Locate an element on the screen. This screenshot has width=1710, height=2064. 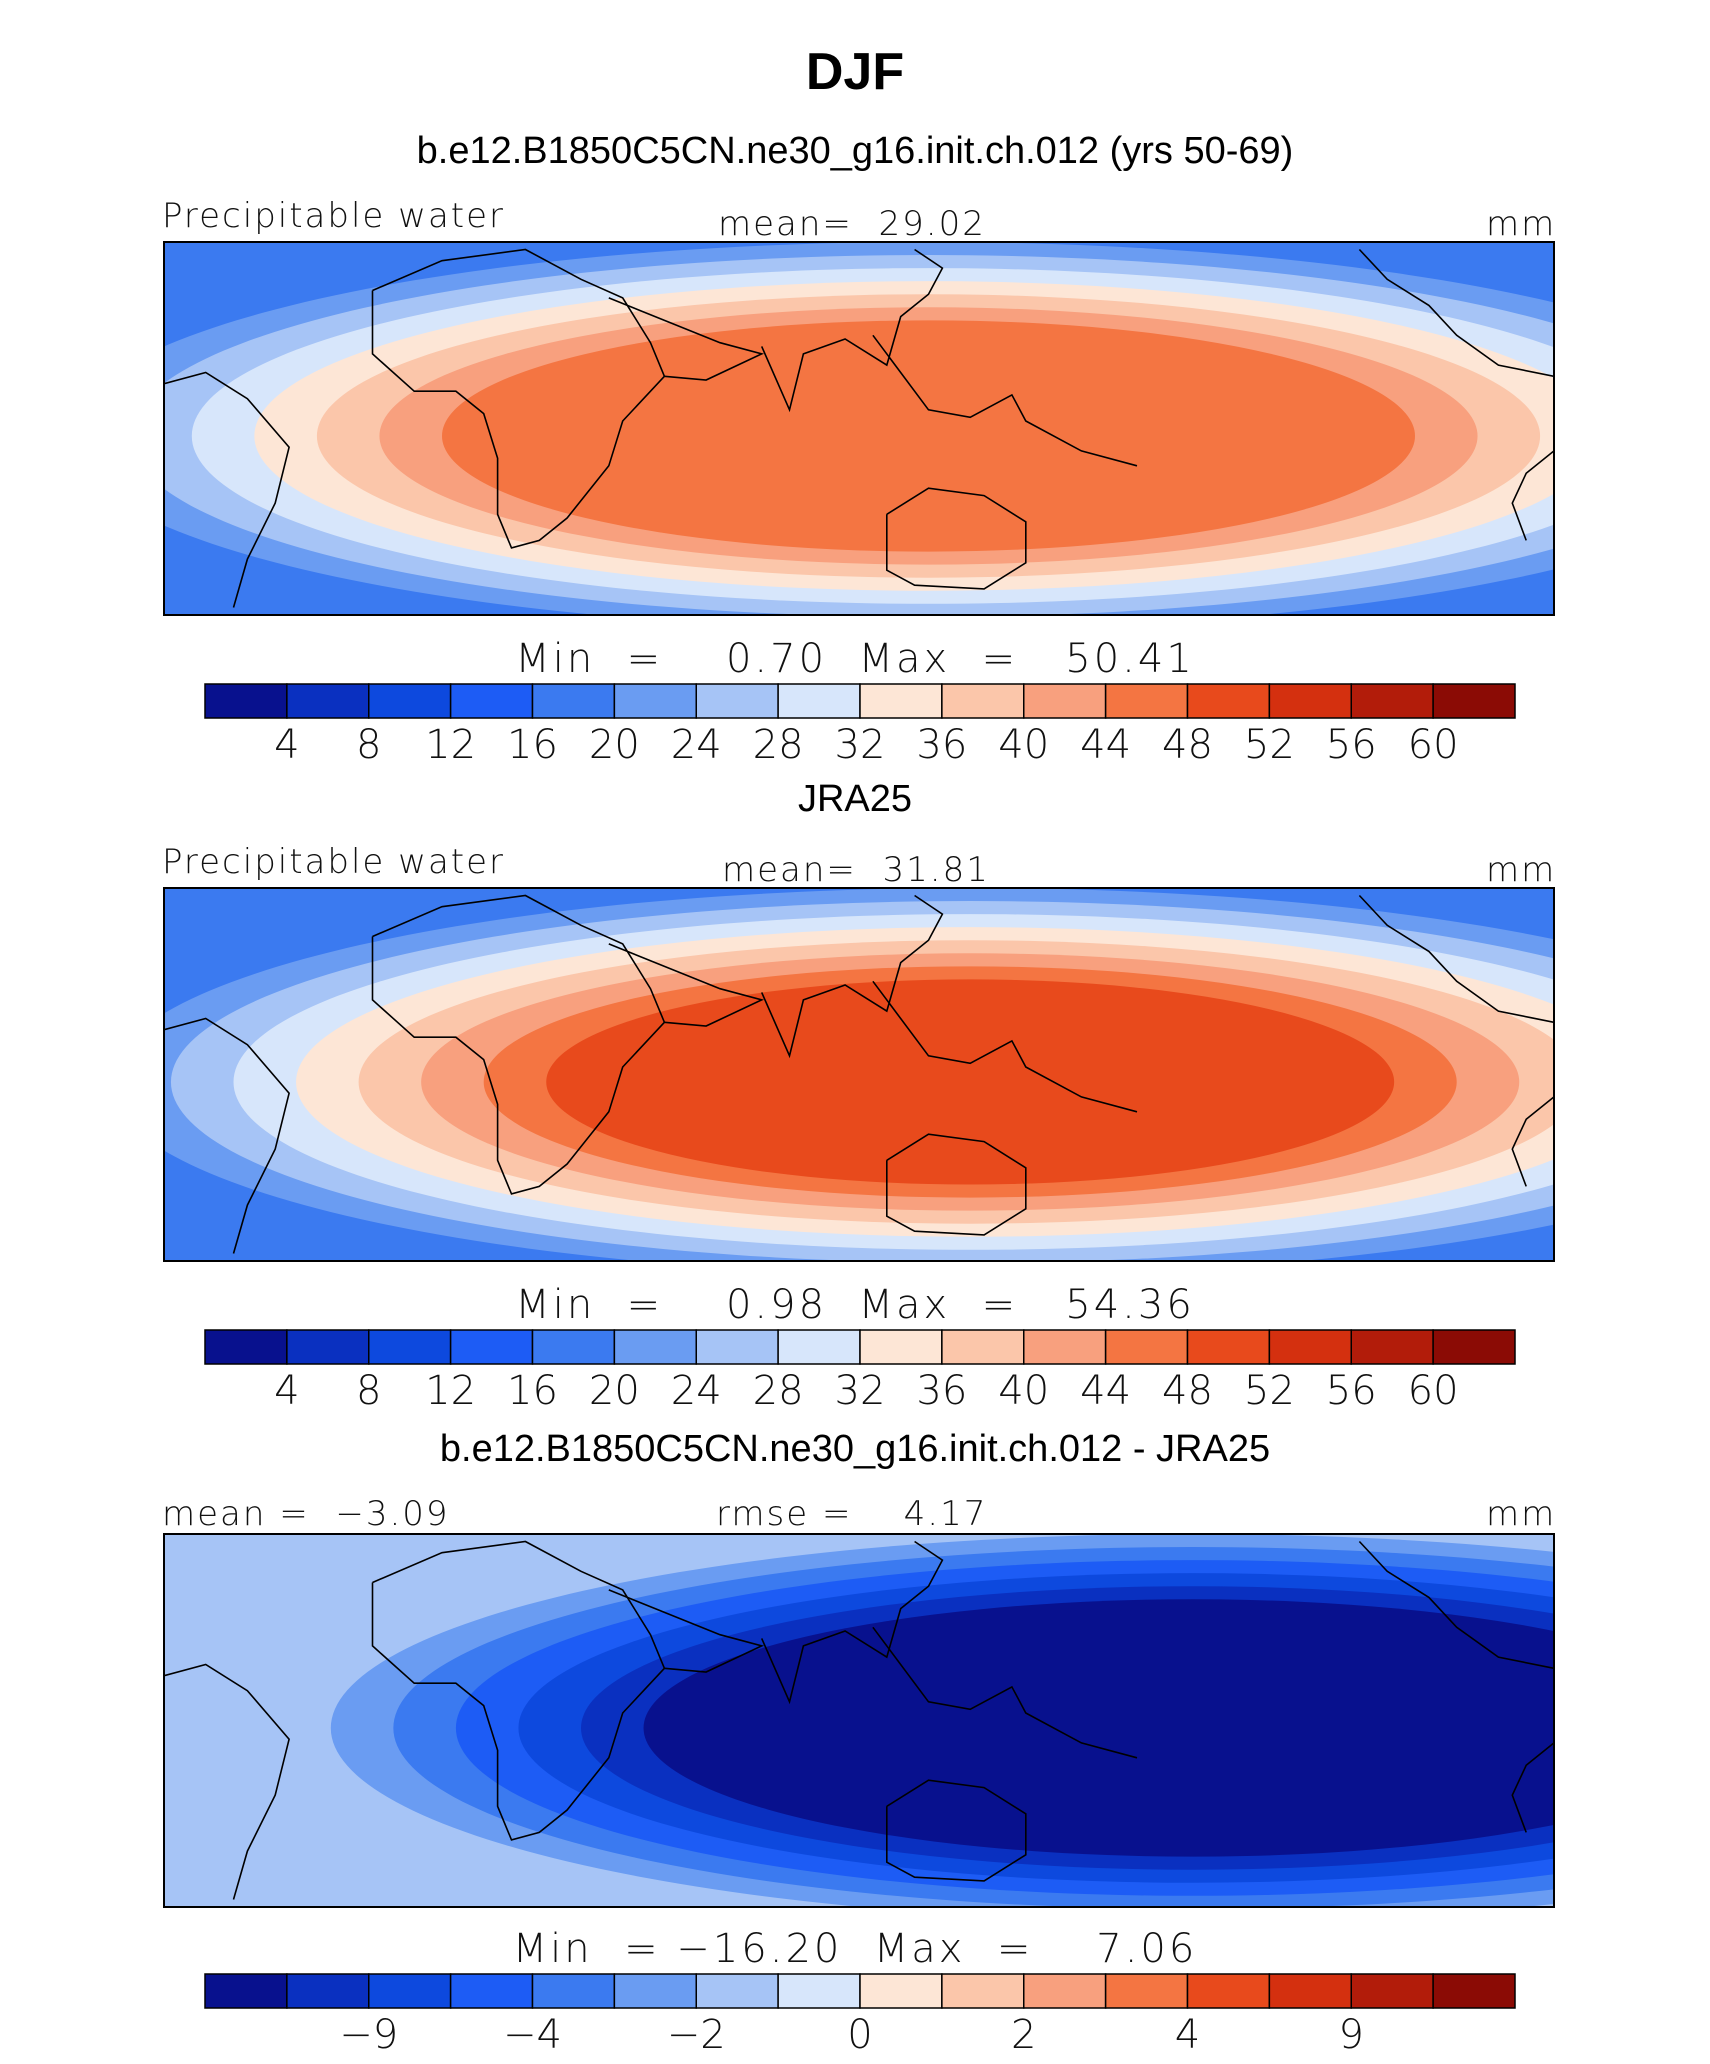
panel-3-minmax: Min = −16.20 Max = 7.06 is located at coordinates (855, 1949).